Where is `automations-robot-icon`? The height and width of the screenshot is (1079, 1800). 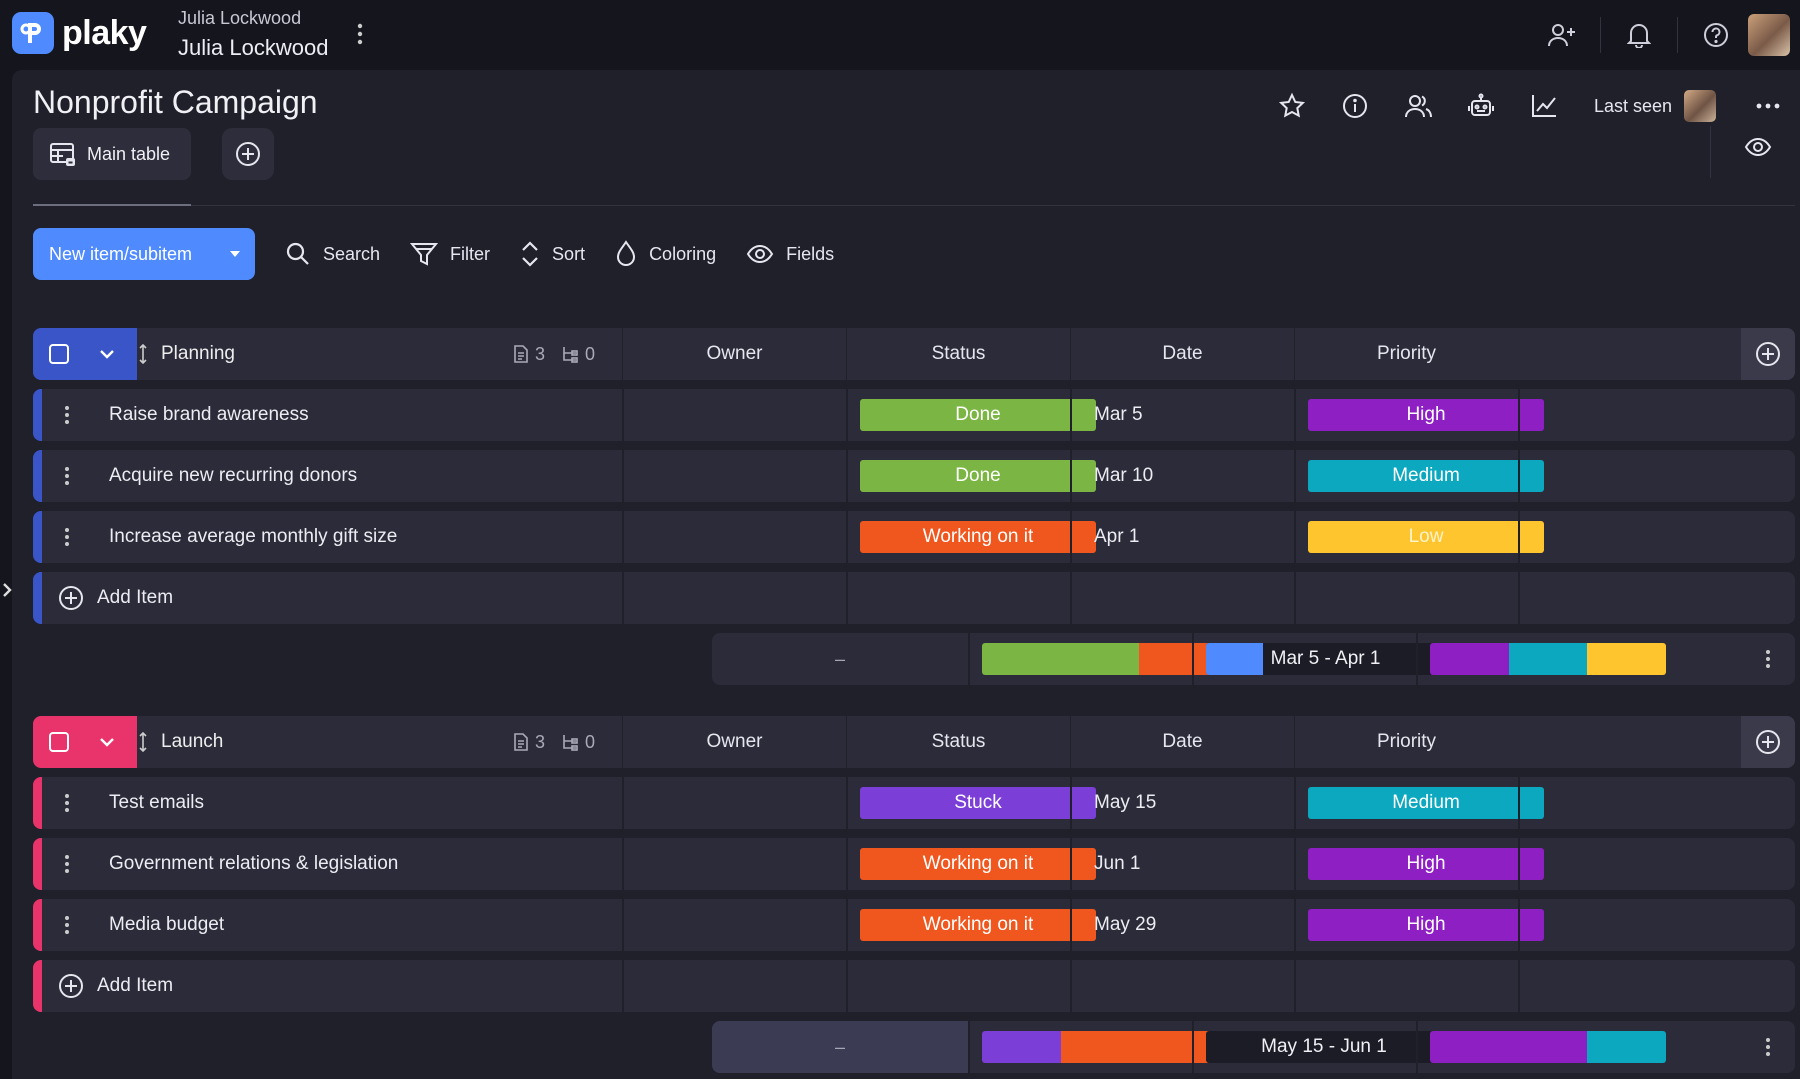 automations-robot-icon is located at coordinates (1481, 106).